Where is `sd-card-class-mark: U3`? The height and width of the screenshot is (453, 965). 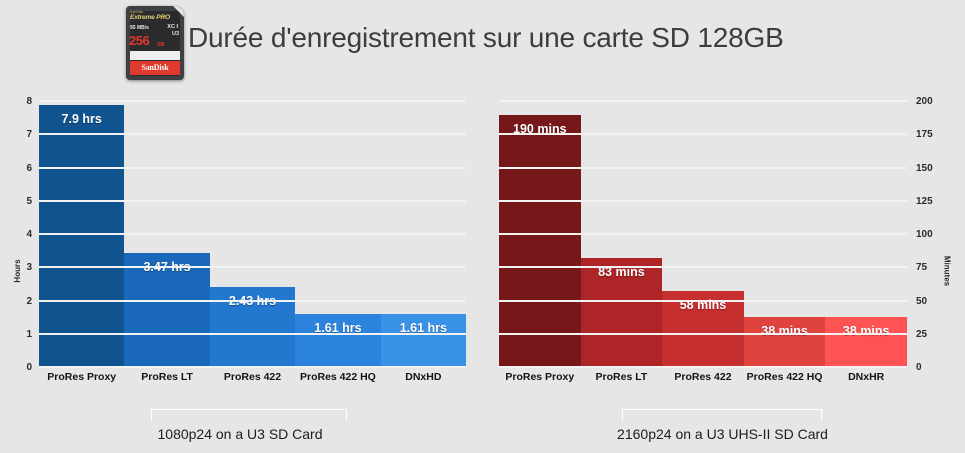 sd-card-class-mark: U3 is located at coordinates (175, 34).